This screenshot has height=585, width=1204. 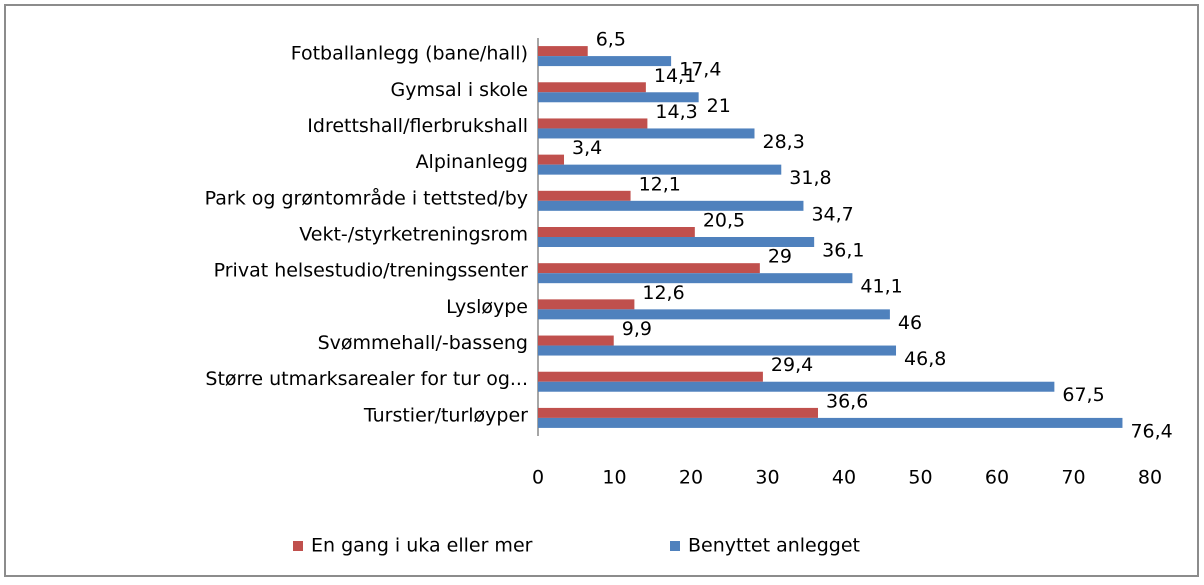 What do you see at coordinates (1150, 478) in the screenshot?
I see `x-tick-label: 80` at bounding box center [1150, 478].